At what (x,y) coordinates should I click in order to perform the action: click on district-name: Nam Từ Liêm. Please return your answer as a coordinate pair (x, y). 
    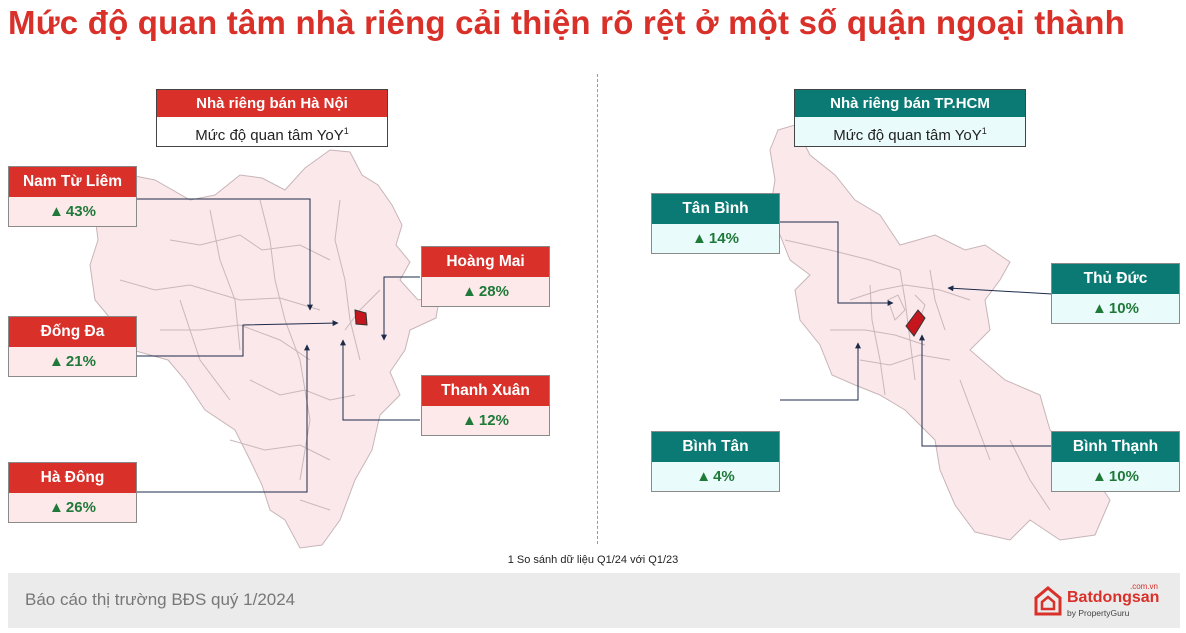
    Looking at the image, I should click on (72, 182).